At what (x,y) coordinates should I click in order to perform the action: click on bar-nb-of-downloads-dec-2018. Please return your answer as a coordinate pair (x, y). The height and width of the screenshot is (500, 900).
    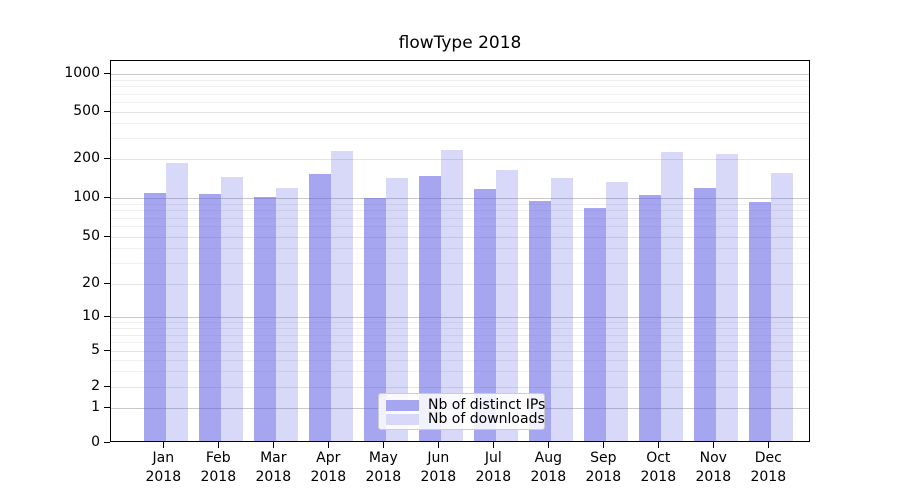
    Looking at the image, I should click on (782, 306).